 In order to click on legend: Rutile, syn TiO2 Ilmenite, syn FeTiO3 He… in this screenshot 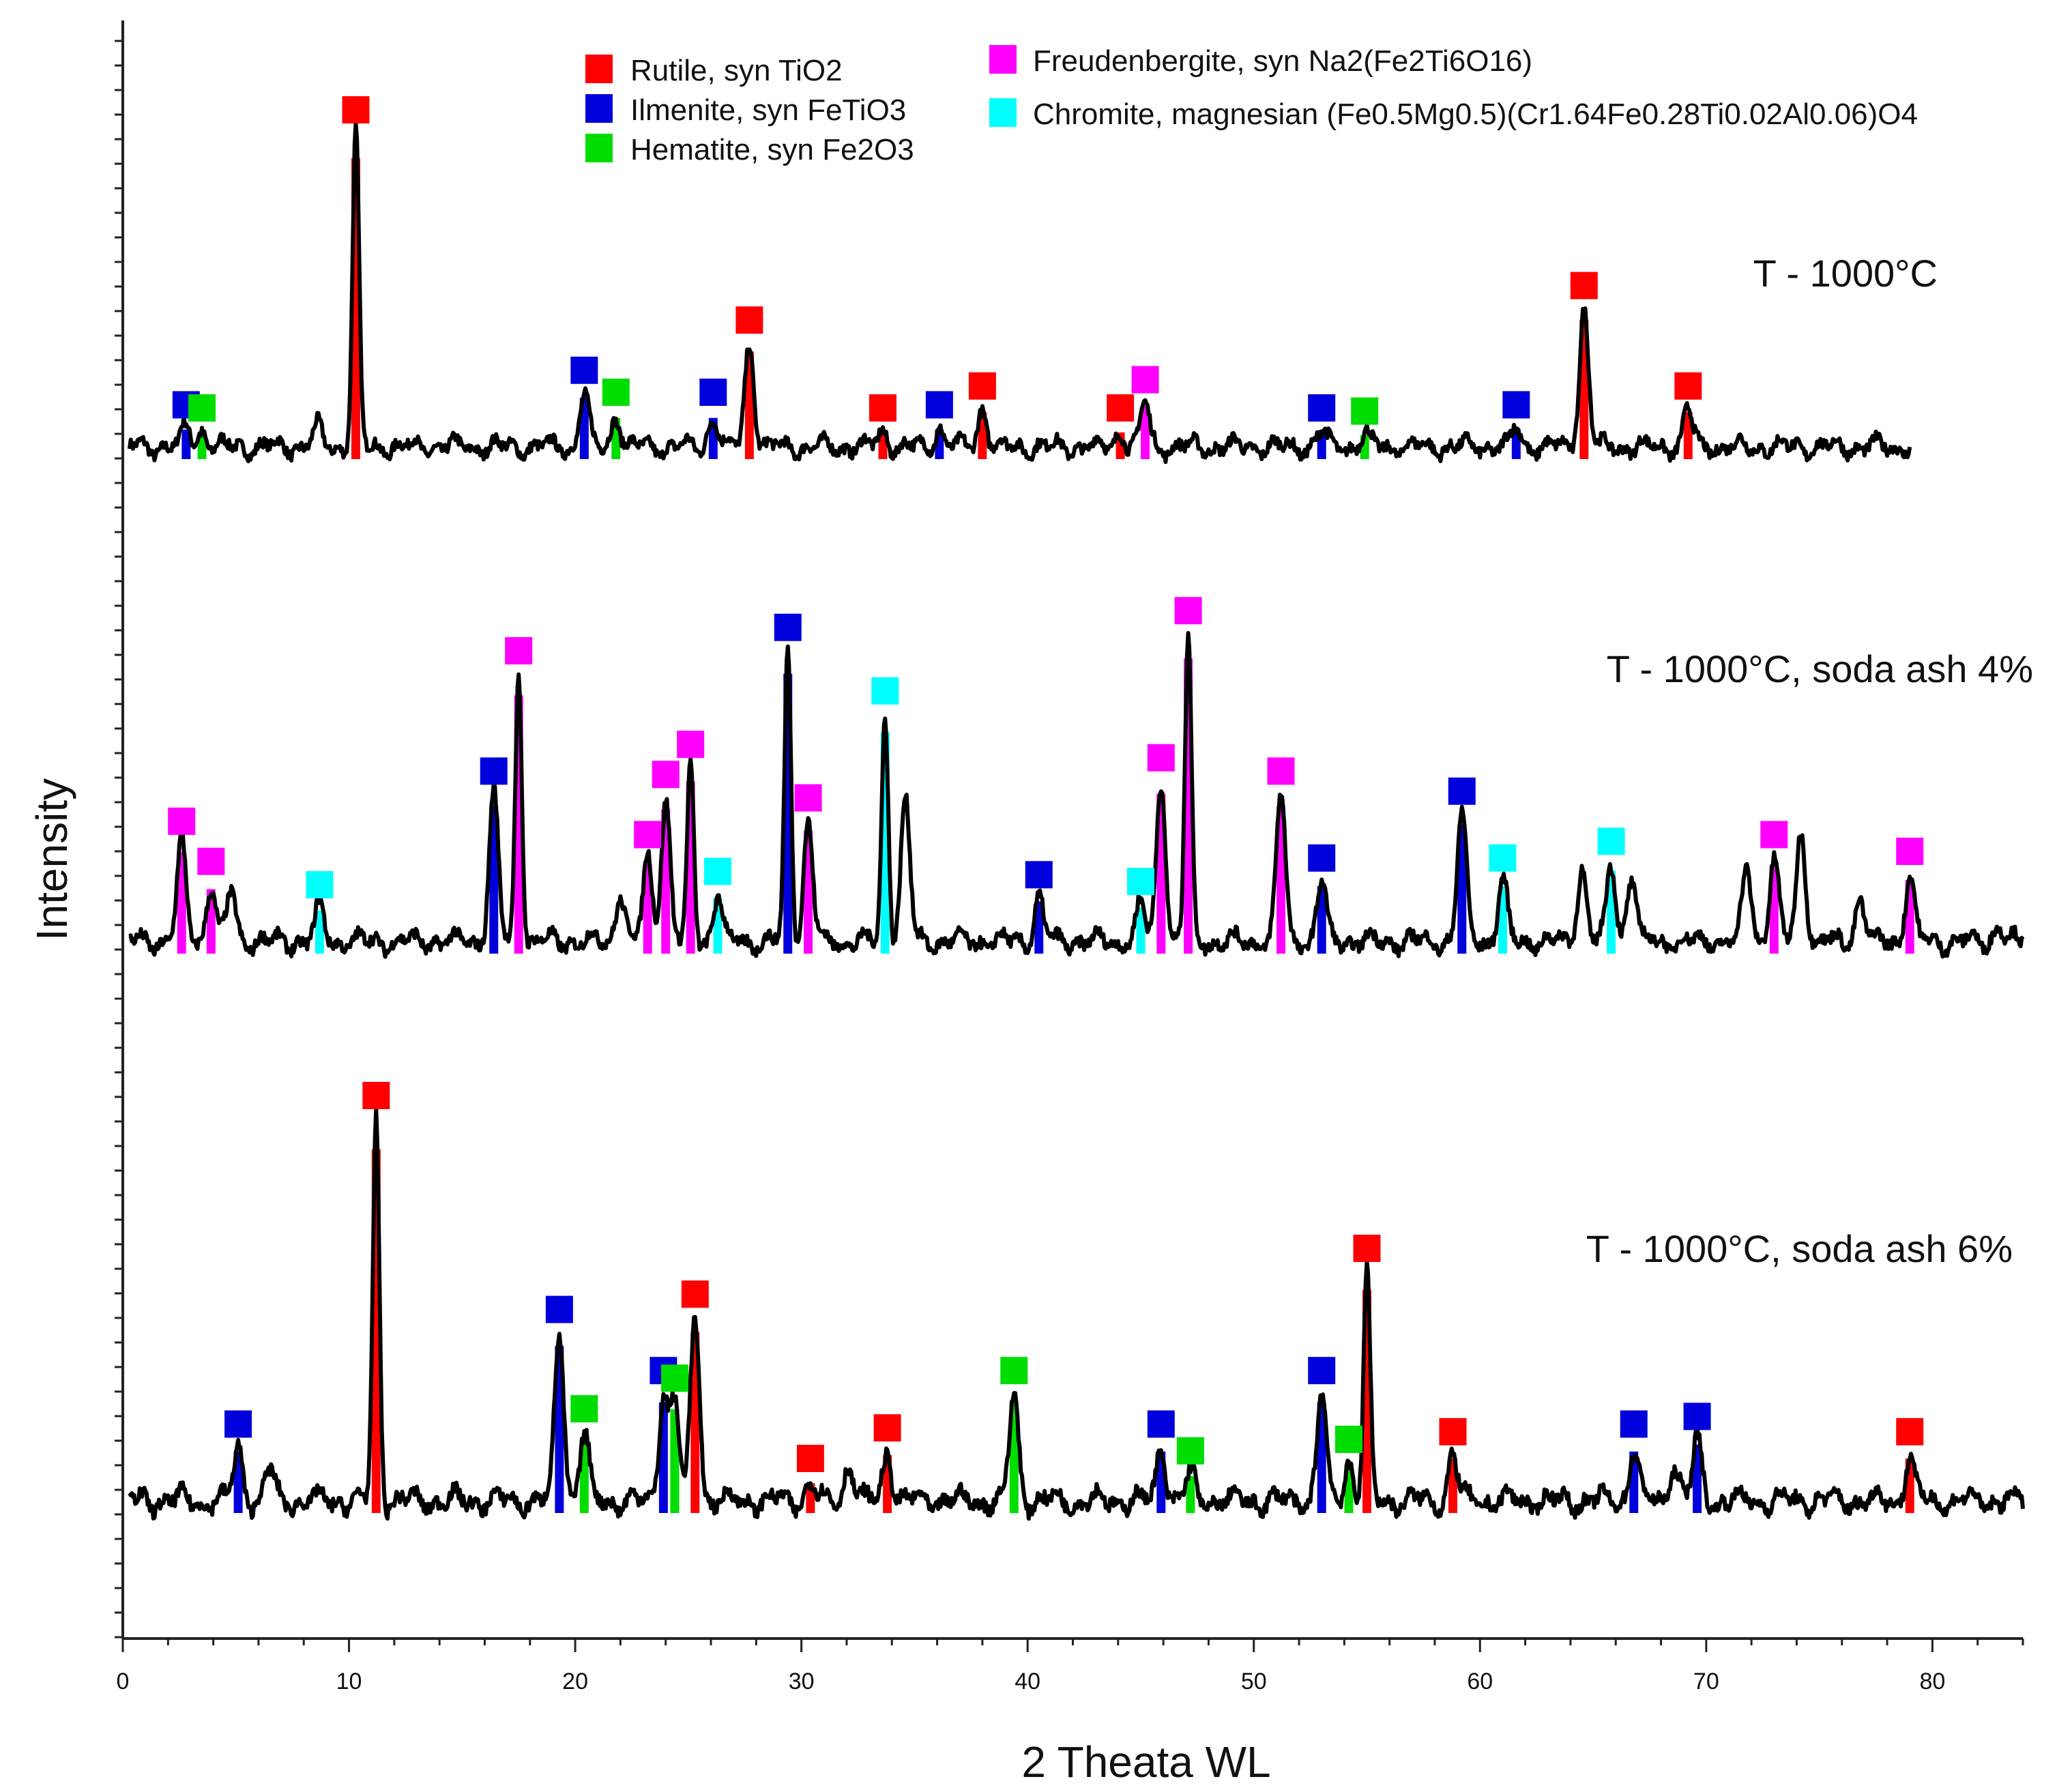, I will do `click(1251, 105)`.